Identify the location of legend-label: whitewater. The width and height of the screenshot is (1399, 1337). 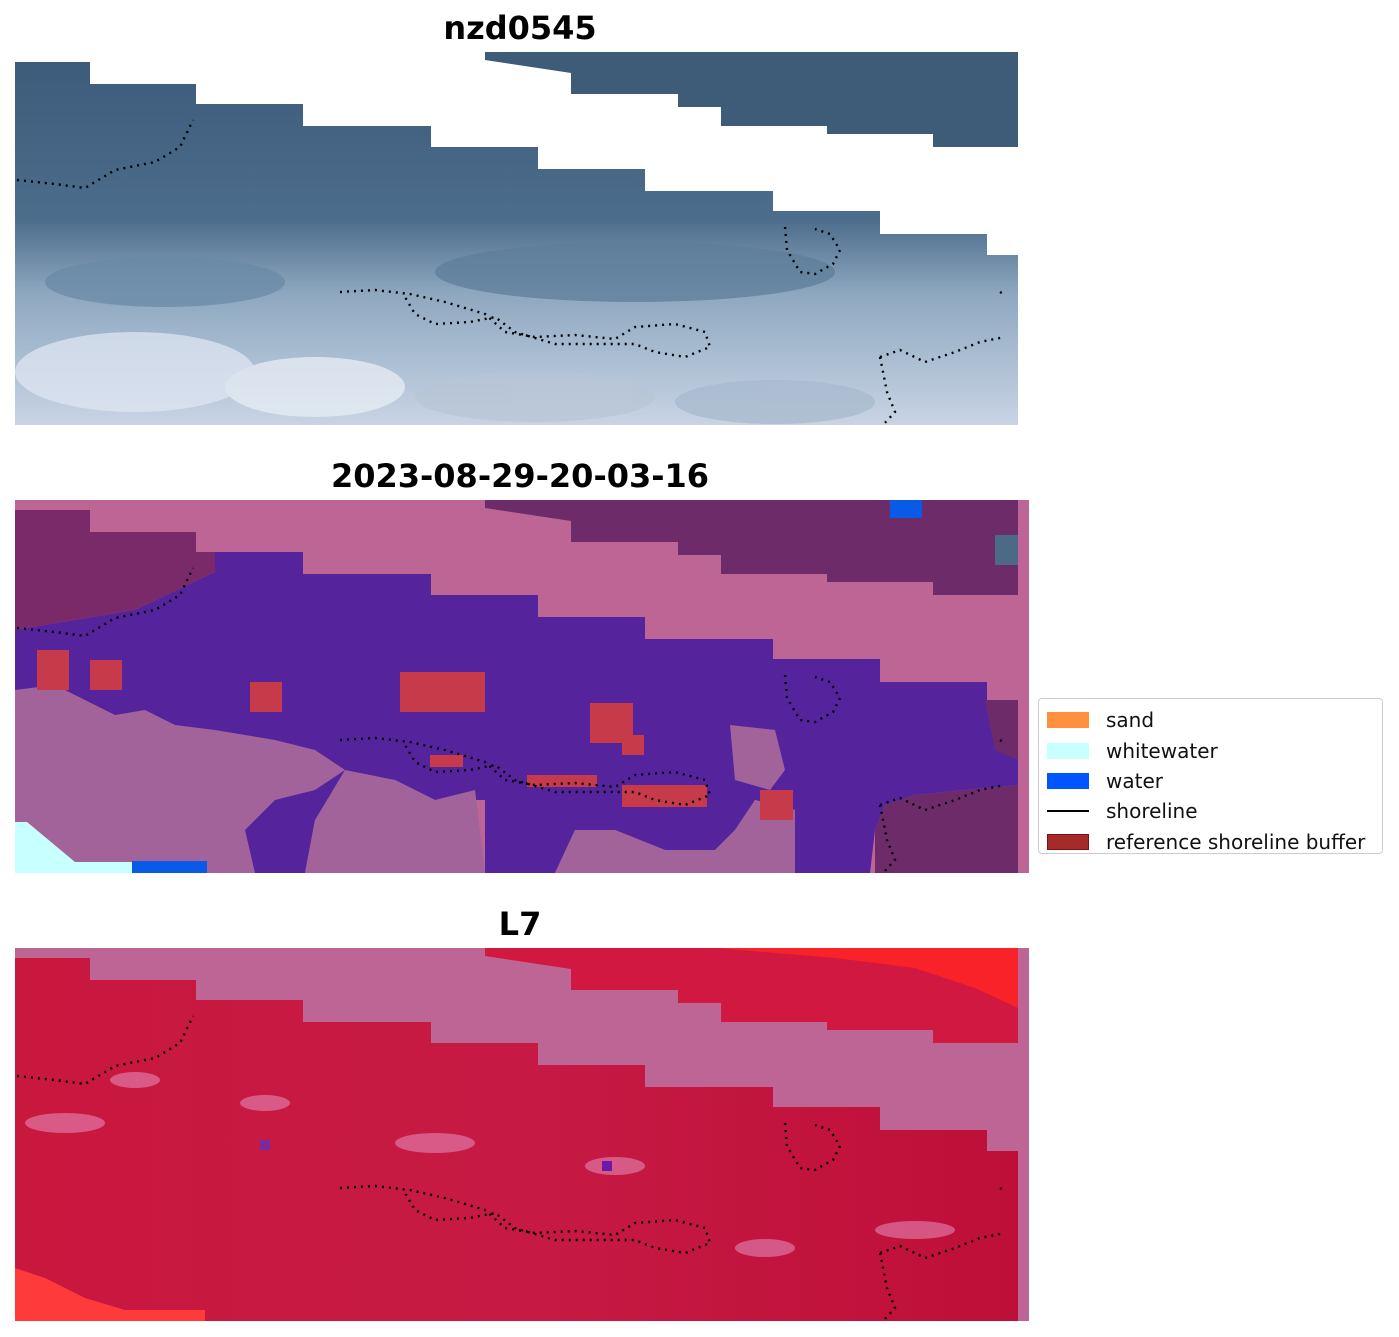
(1162, 750).